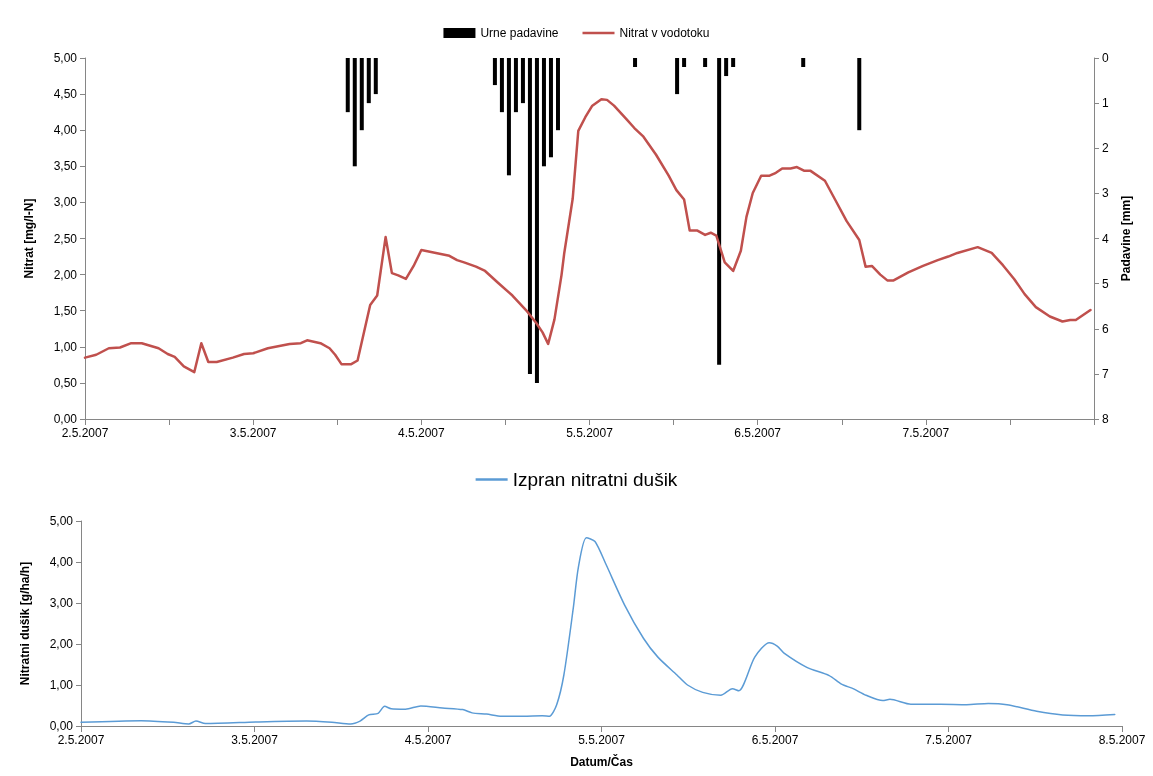  Describe the element at coordinates (595, 479) in the screenshot. I see `legend-label: Izpran nitratni dušik` at that location.